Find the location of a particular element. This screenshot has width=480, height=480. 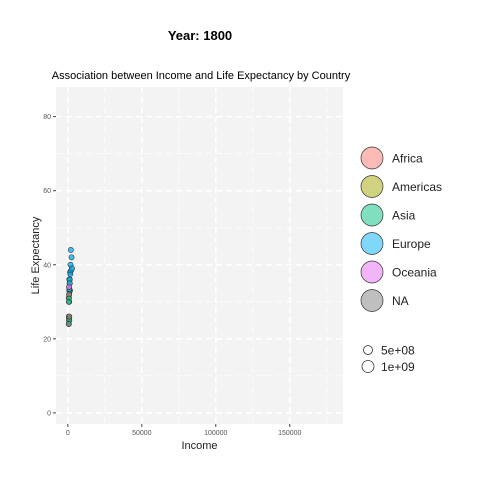

legend-key-oceania is located at coordinates (372, 272).